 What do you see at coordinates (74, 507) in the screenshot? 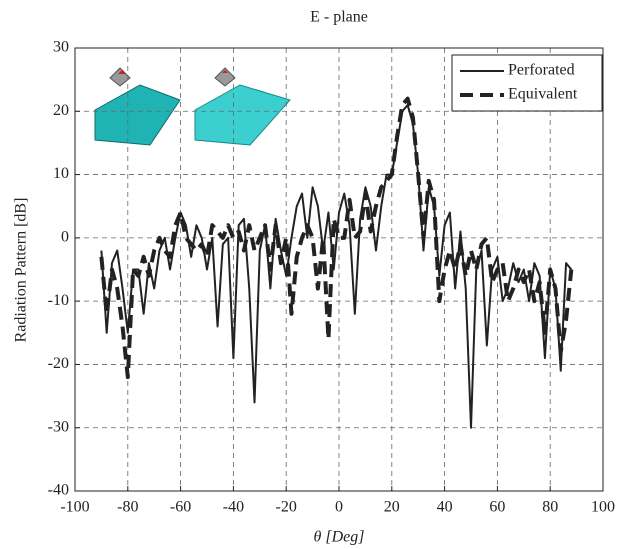
I see `x-tick-label: -100` at bounding box center [74, 507].